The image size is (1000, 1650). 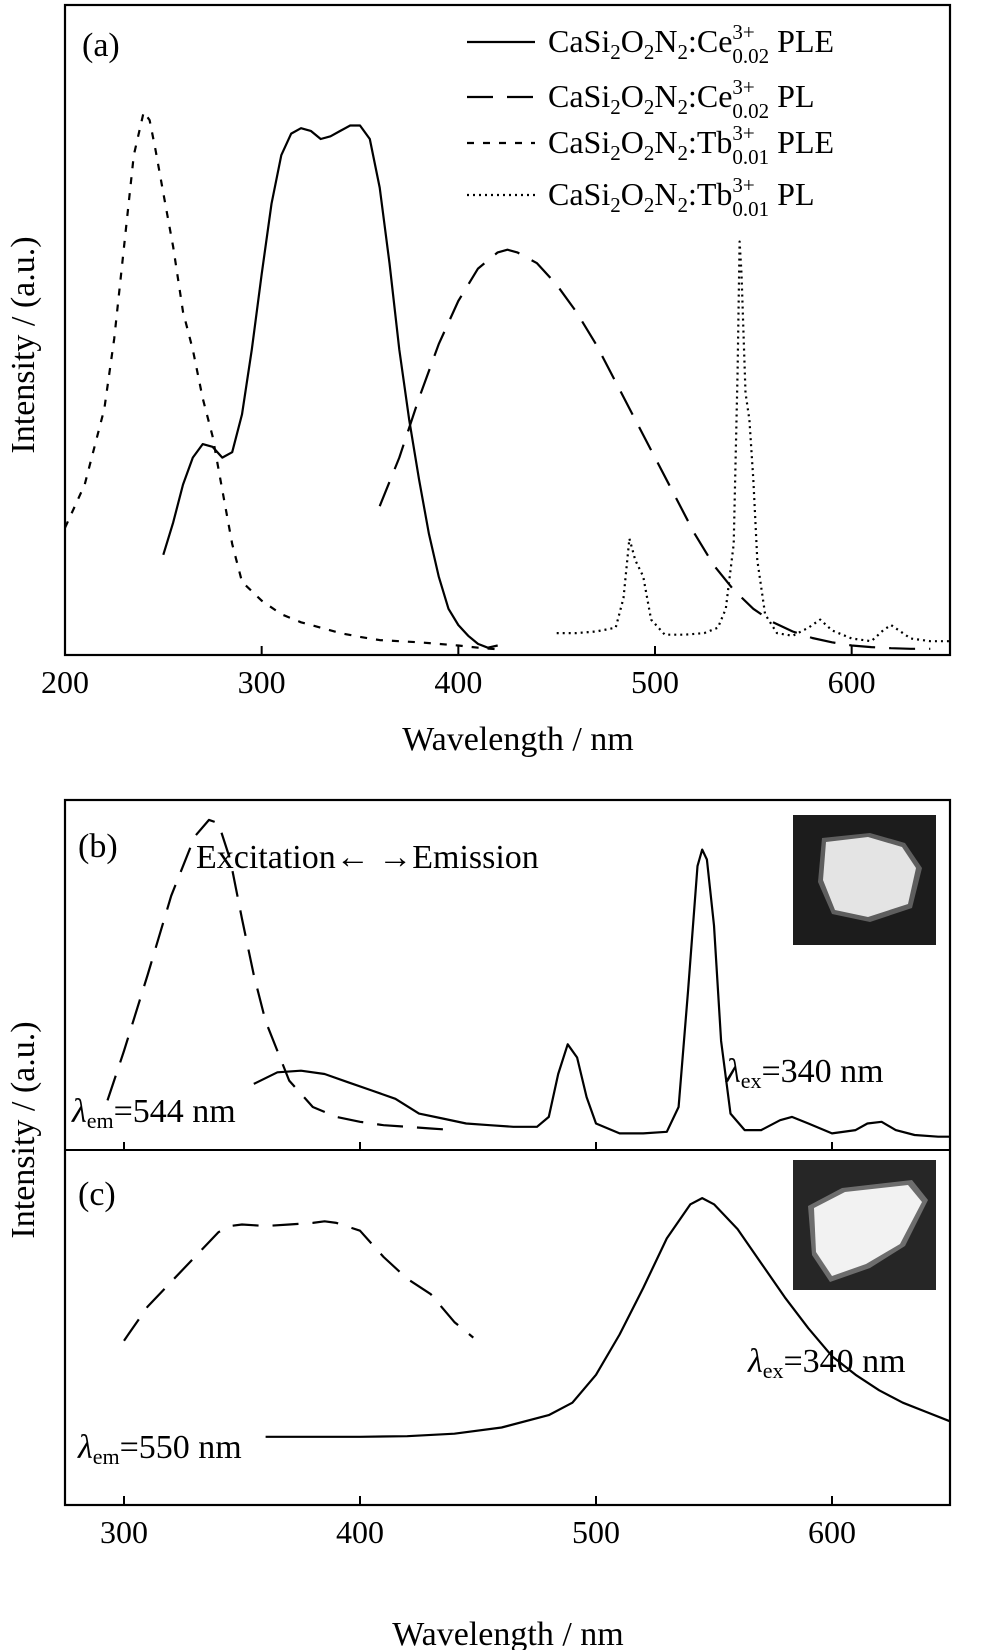 I want to click on panel-c-lambda-em: λem=550 nm, so click(x=159, y=1449).